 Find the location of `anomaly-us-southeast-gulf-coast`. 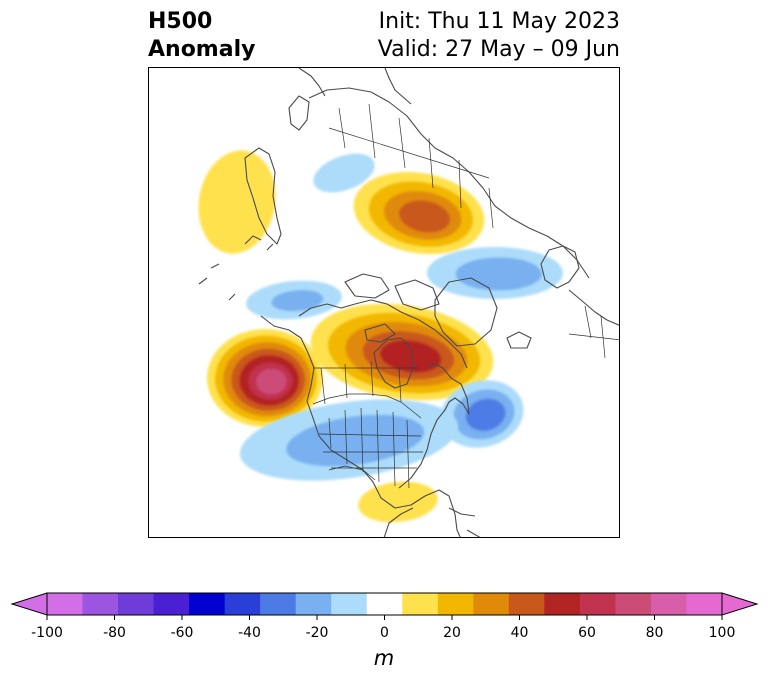

anomaly-us-southeast-gulf-coast is located at coordinates (398, 502).